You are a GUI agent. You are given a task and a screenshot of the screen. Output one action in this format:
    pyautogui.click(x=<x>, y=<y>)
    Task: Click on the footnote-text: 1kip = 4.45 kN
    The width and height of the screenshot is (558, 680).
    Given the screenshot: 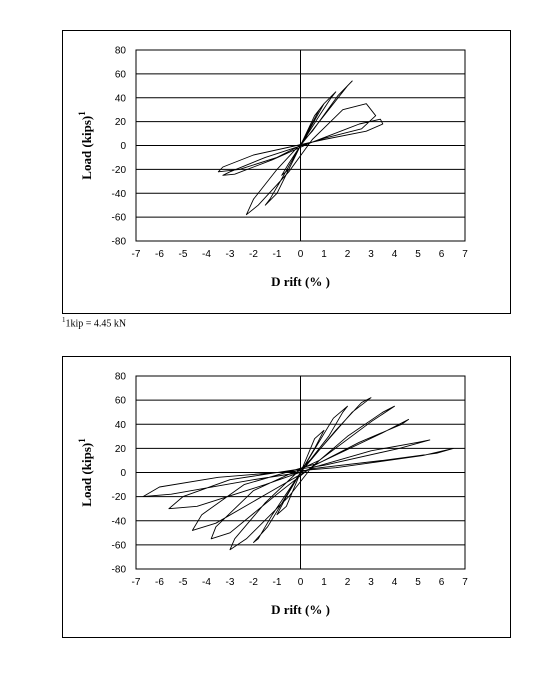 What is the action you would take?
    pyautogui.click(x=96, y=324)
    